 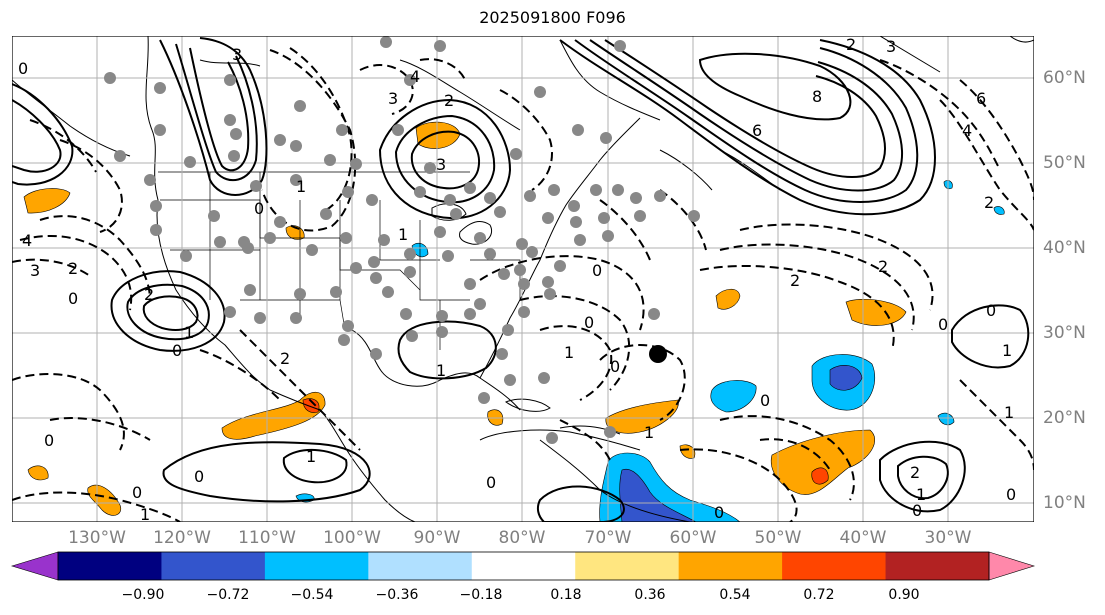 What do you see at coordinates (735, 595) in the screenshot?
I see `colorbar-tick-label: 0.54` at bounding box center [735, 595].